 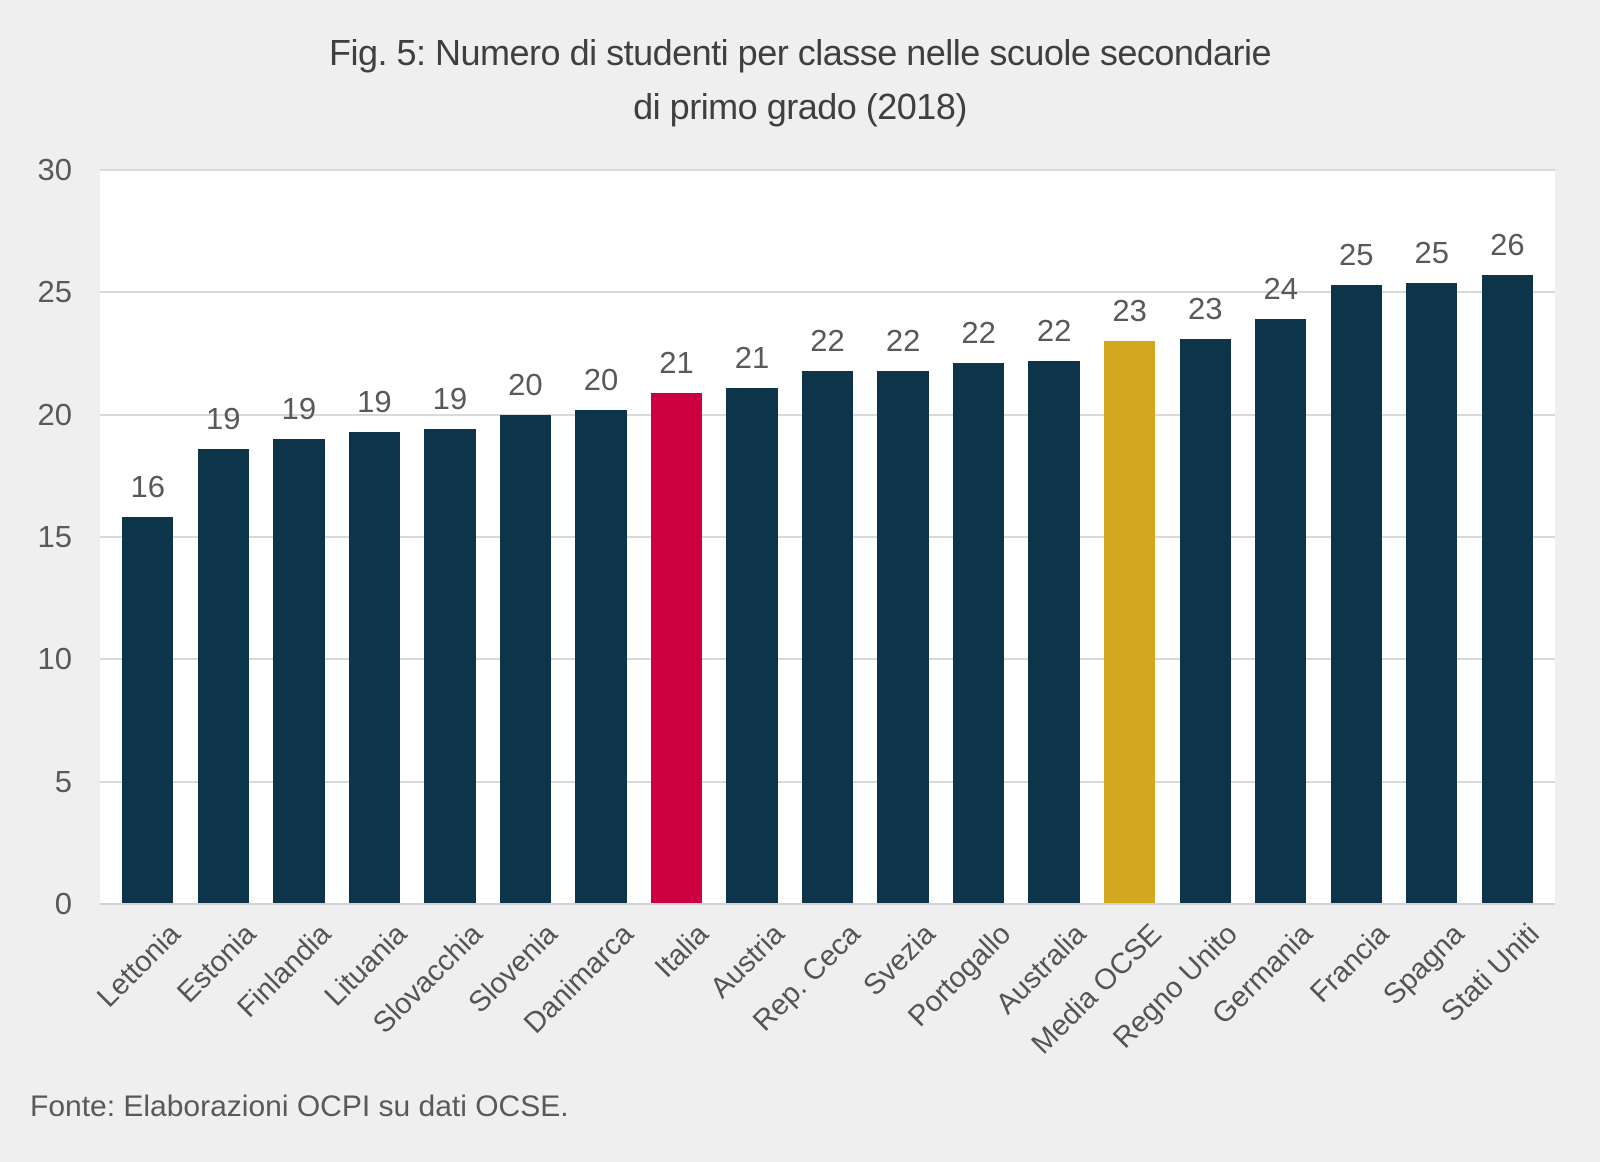 I want to click on bar-value-label-danimarca: 20, so click(x=601, y=379).